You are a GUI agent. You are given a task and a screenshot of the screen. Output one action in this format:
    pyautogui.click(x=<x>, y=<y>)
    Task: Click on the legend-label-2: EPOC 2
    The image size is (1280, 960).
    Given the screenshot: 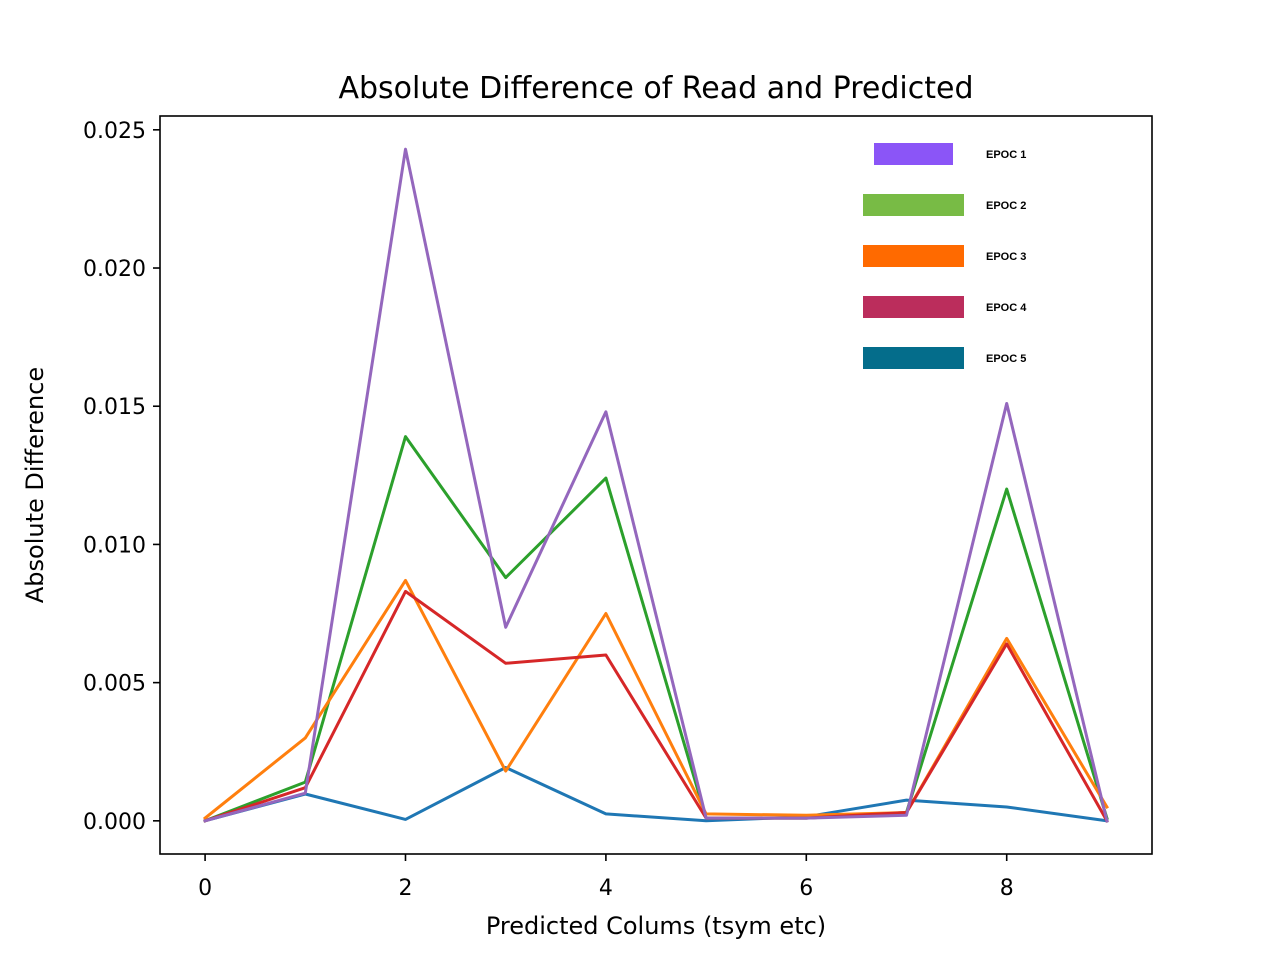 What is the action you would take?
    pyautogui.click(x=1006, y=206)
    